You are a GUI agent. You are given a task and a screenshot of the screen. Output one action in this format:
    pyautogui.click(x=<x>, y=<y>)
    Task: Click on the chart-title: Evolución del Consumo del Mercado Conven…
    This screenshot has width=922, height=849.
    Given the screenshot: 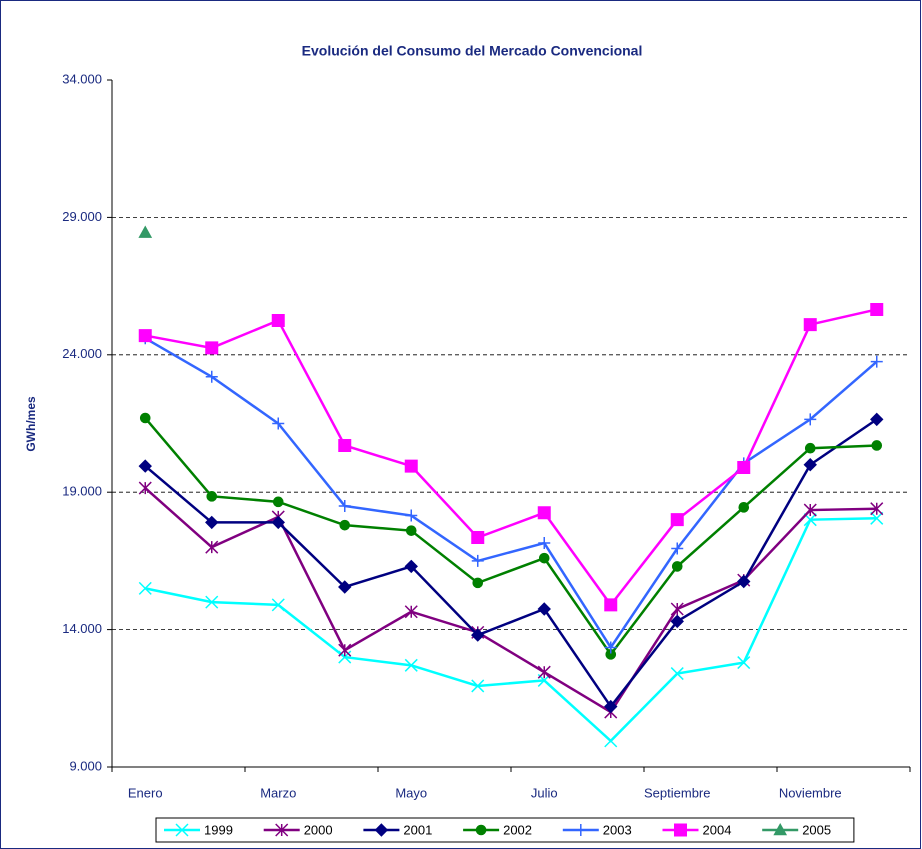 What is the action you would take?
    pyautogui.click(x=472, y=51)
    